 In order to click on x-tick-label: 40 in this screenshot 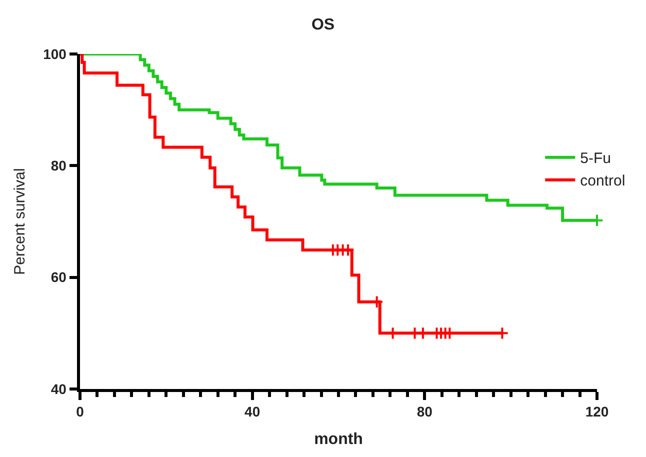, I will do `click(252, 412)`.